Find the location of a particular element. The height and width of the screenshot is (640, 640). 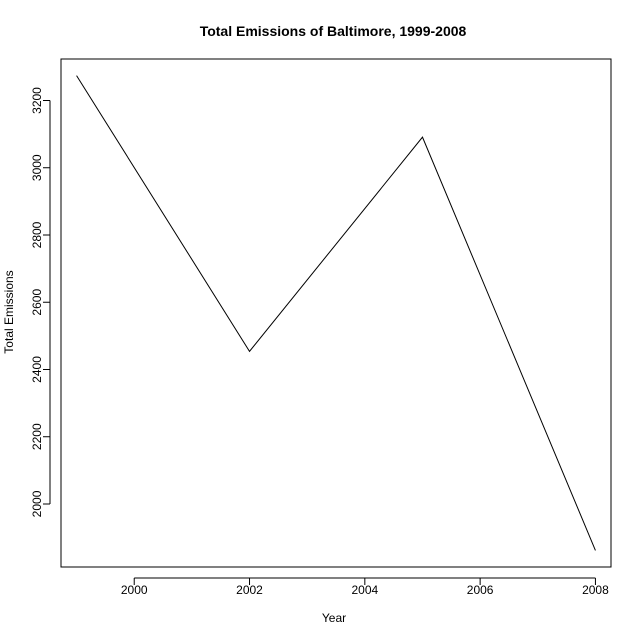

y-axis-label: Total Emissions is located at coordinates (9, 311).